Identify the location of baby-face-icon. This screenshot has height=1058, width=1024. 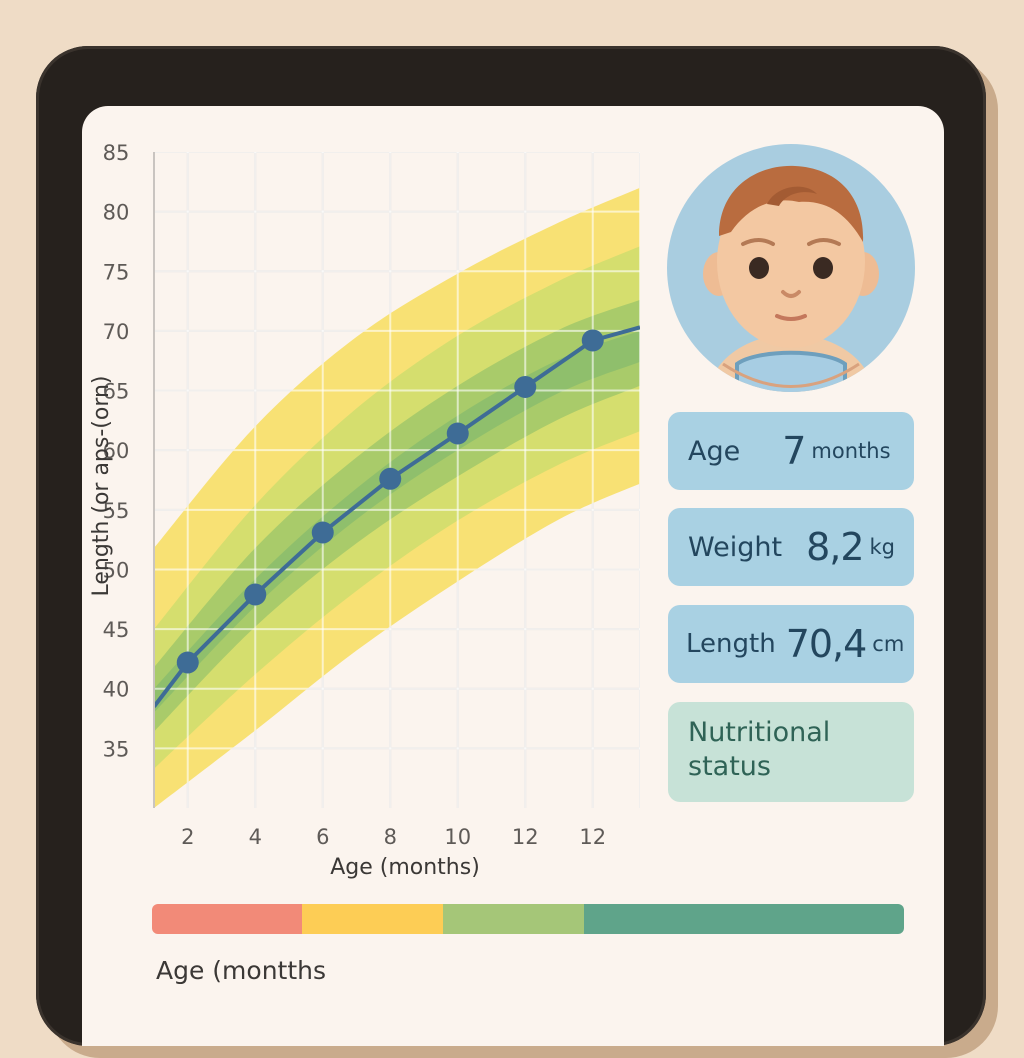
(791, 278).